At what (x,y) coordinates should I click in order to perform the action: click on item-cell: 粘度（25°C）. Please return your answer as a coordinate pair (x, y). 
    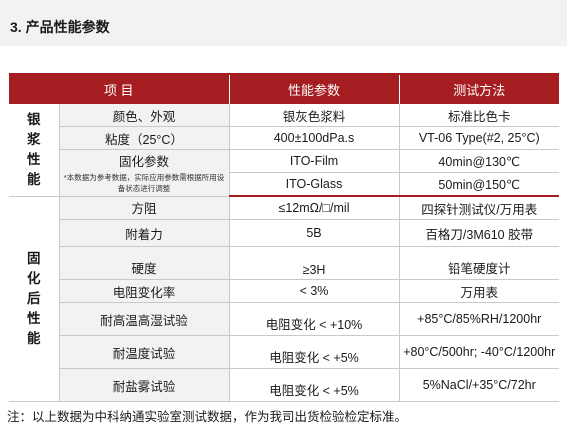
    Looking at the image, I should click on (144, 138).